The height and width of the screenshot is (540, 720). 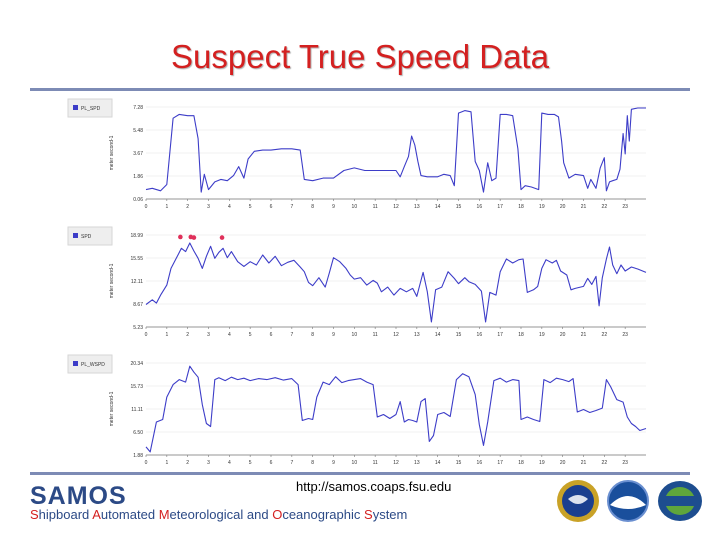 I want to click on y-tick-label: 15.55, so click(x=136, y=259).